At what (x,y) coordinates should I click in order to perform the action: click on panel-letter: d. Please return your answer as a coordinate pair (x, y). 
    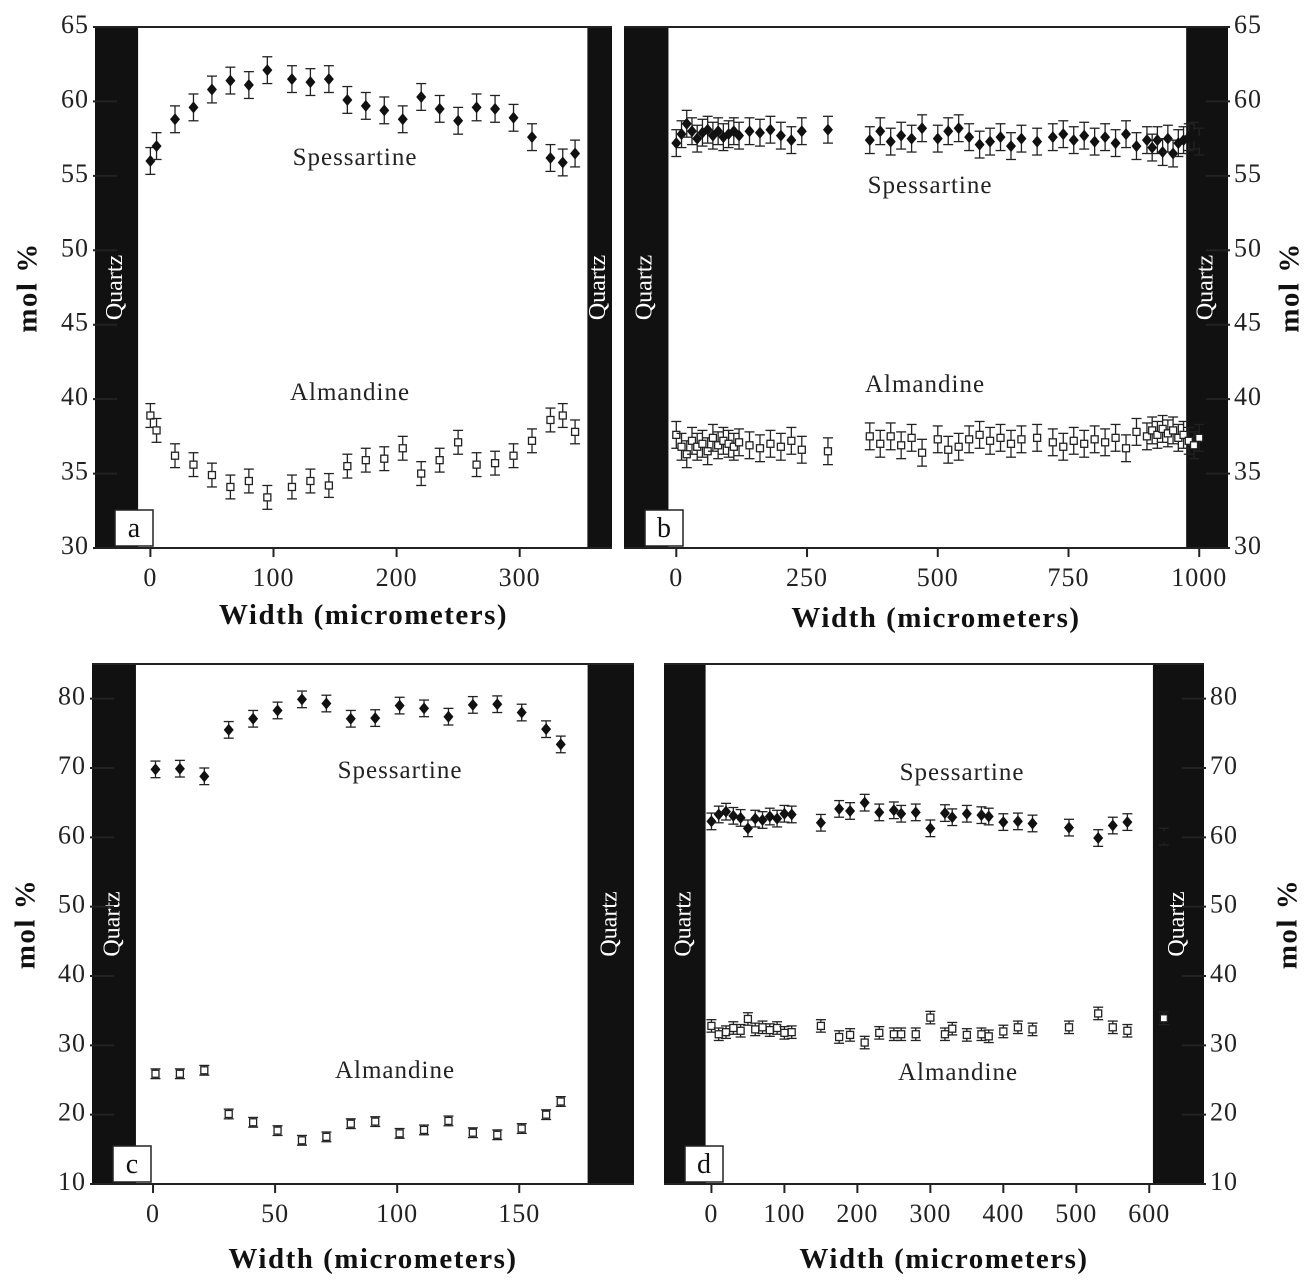
    Looking at the image, I should click on (704, 1164).